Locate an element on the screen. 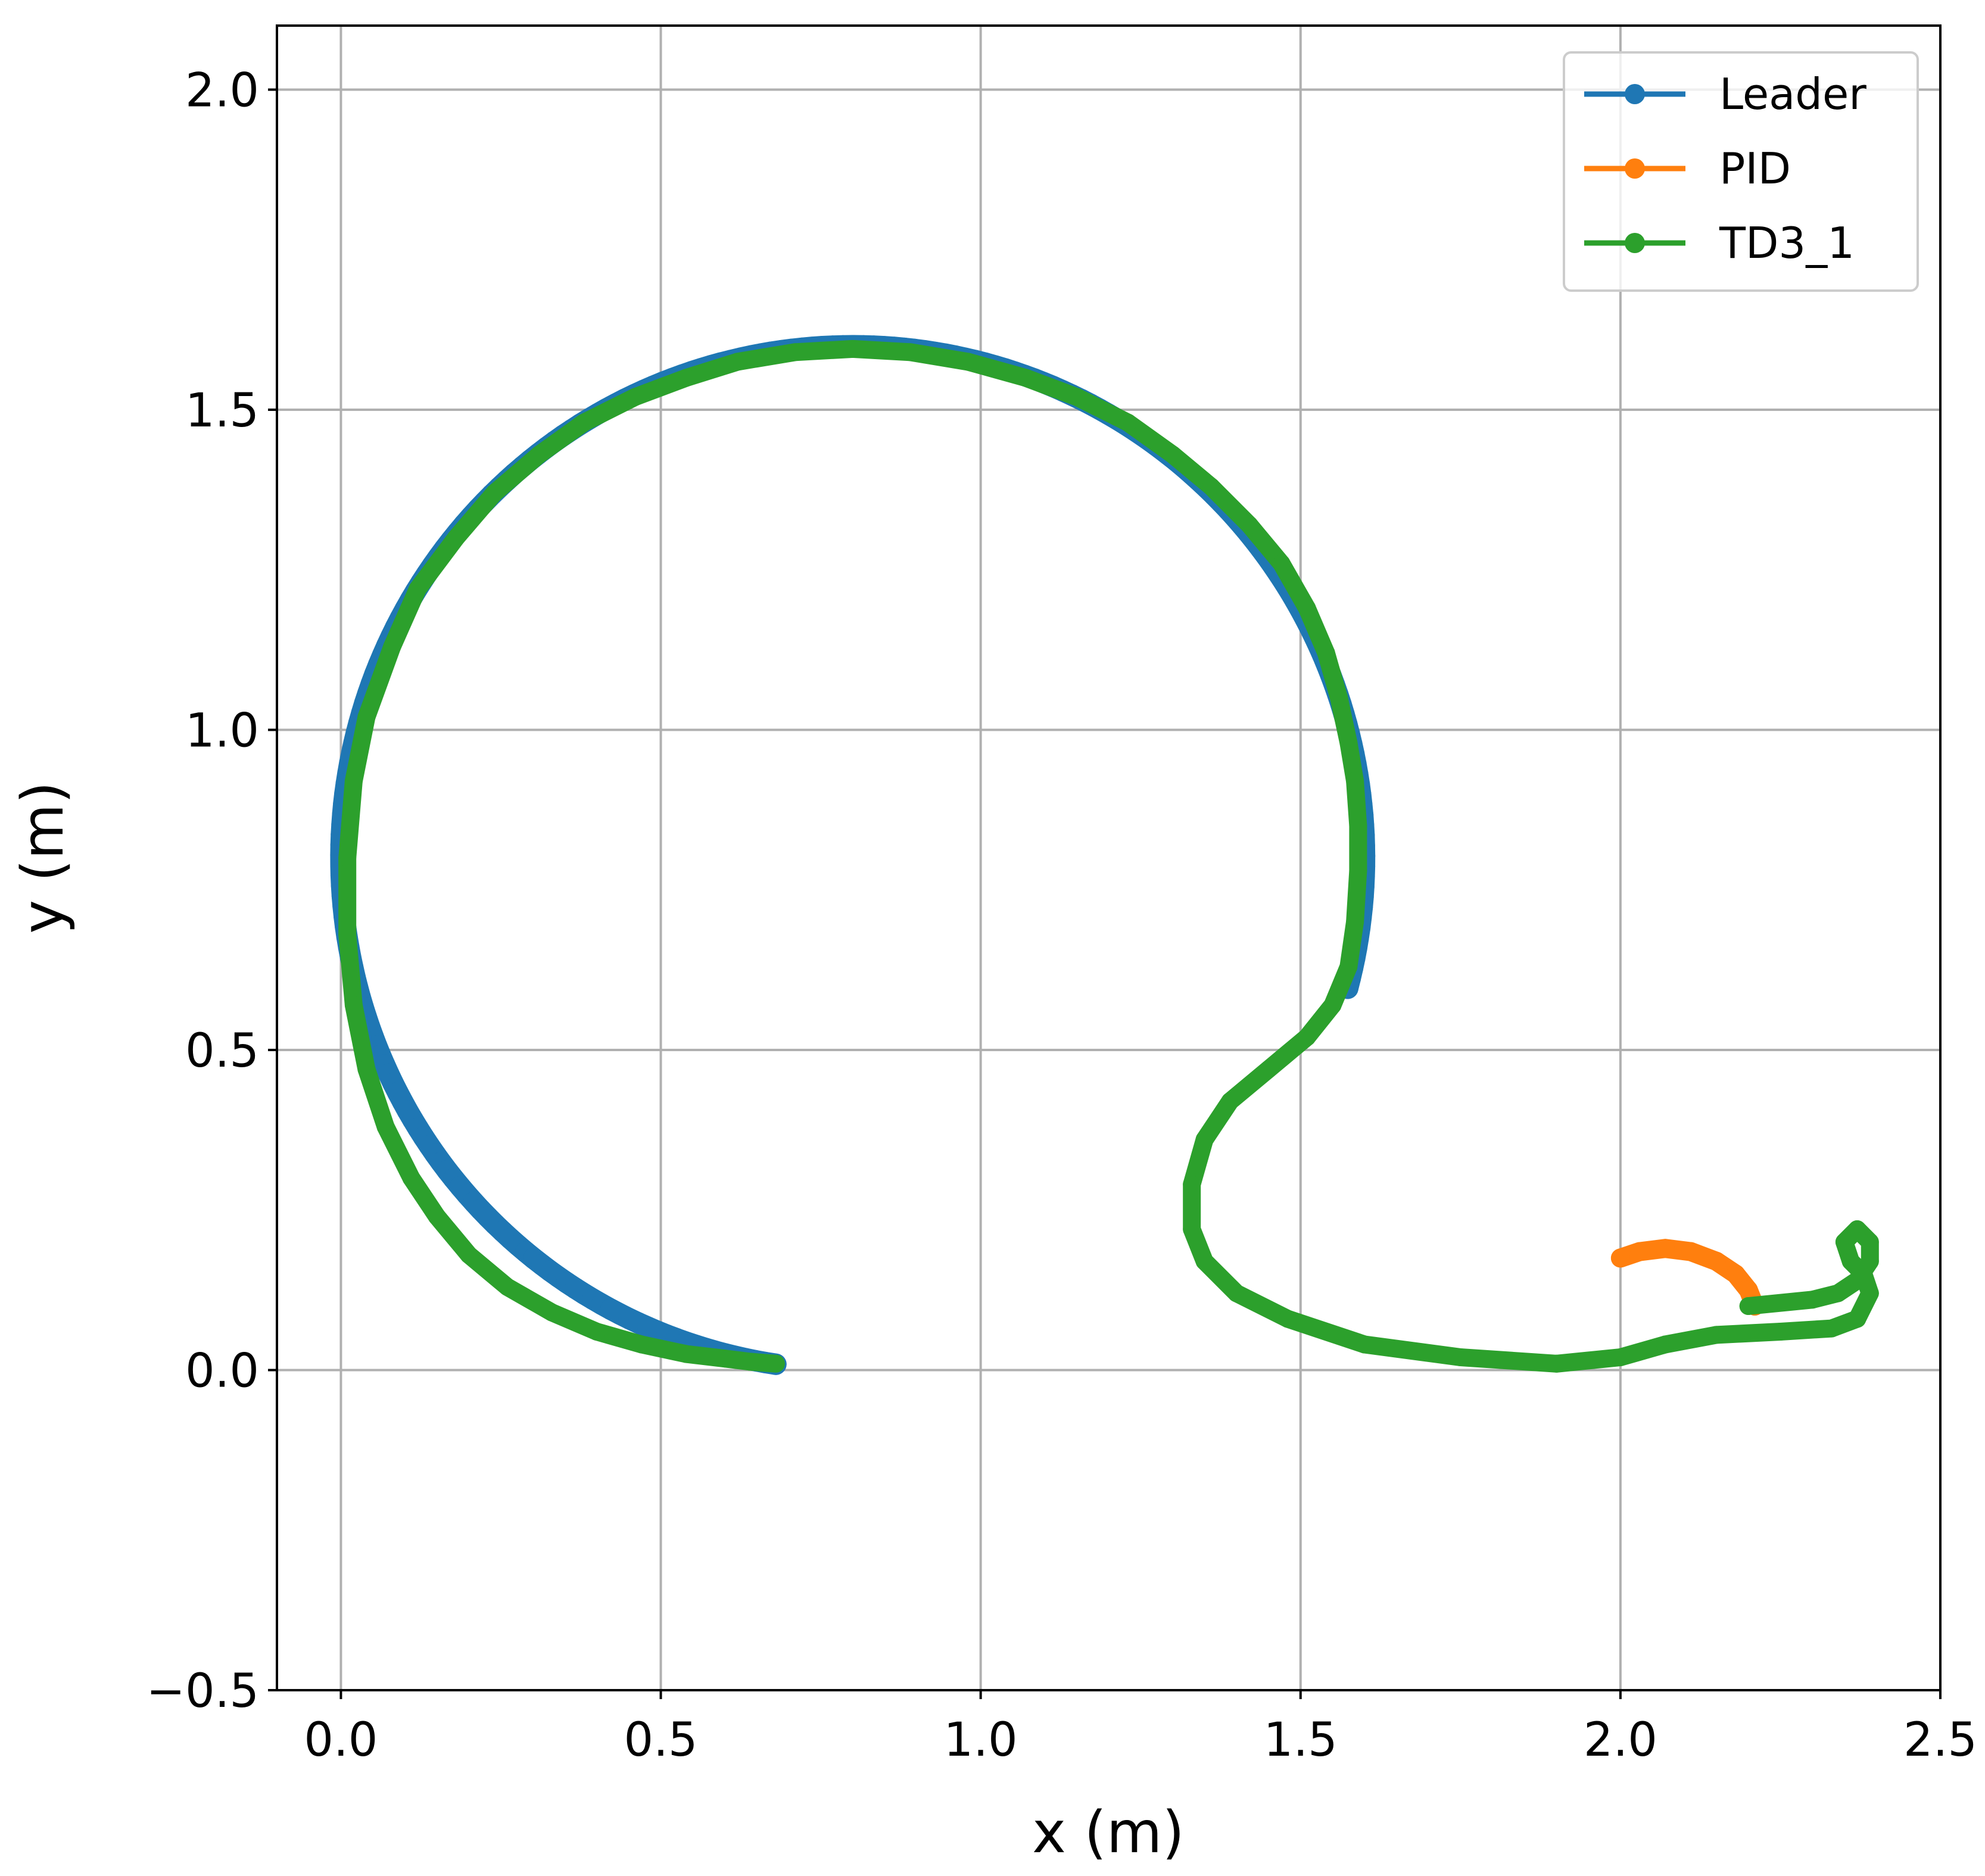  y-tick-label: 0.5 is located at coordinates (222, 1051).